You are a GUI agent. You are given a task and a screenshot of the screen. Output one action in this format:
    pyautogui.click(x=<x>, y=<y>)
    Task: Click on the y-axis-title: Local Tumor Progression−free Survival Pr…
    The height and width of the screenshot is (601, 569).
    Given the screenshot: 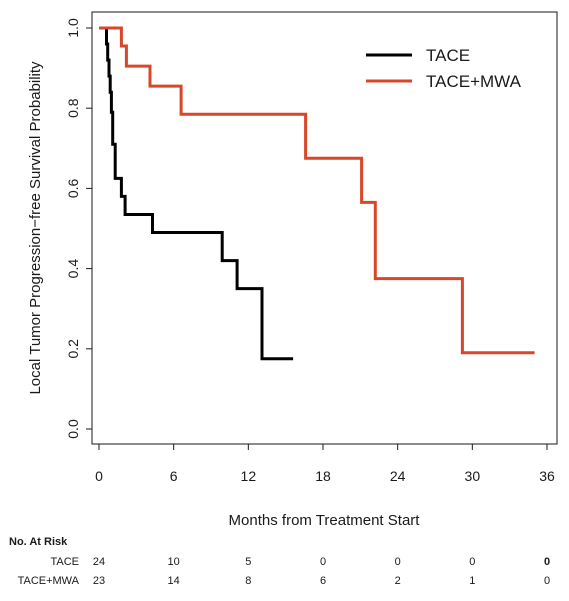 What is the action you would take?
    pyautogui.click(x=35, y=228)
    